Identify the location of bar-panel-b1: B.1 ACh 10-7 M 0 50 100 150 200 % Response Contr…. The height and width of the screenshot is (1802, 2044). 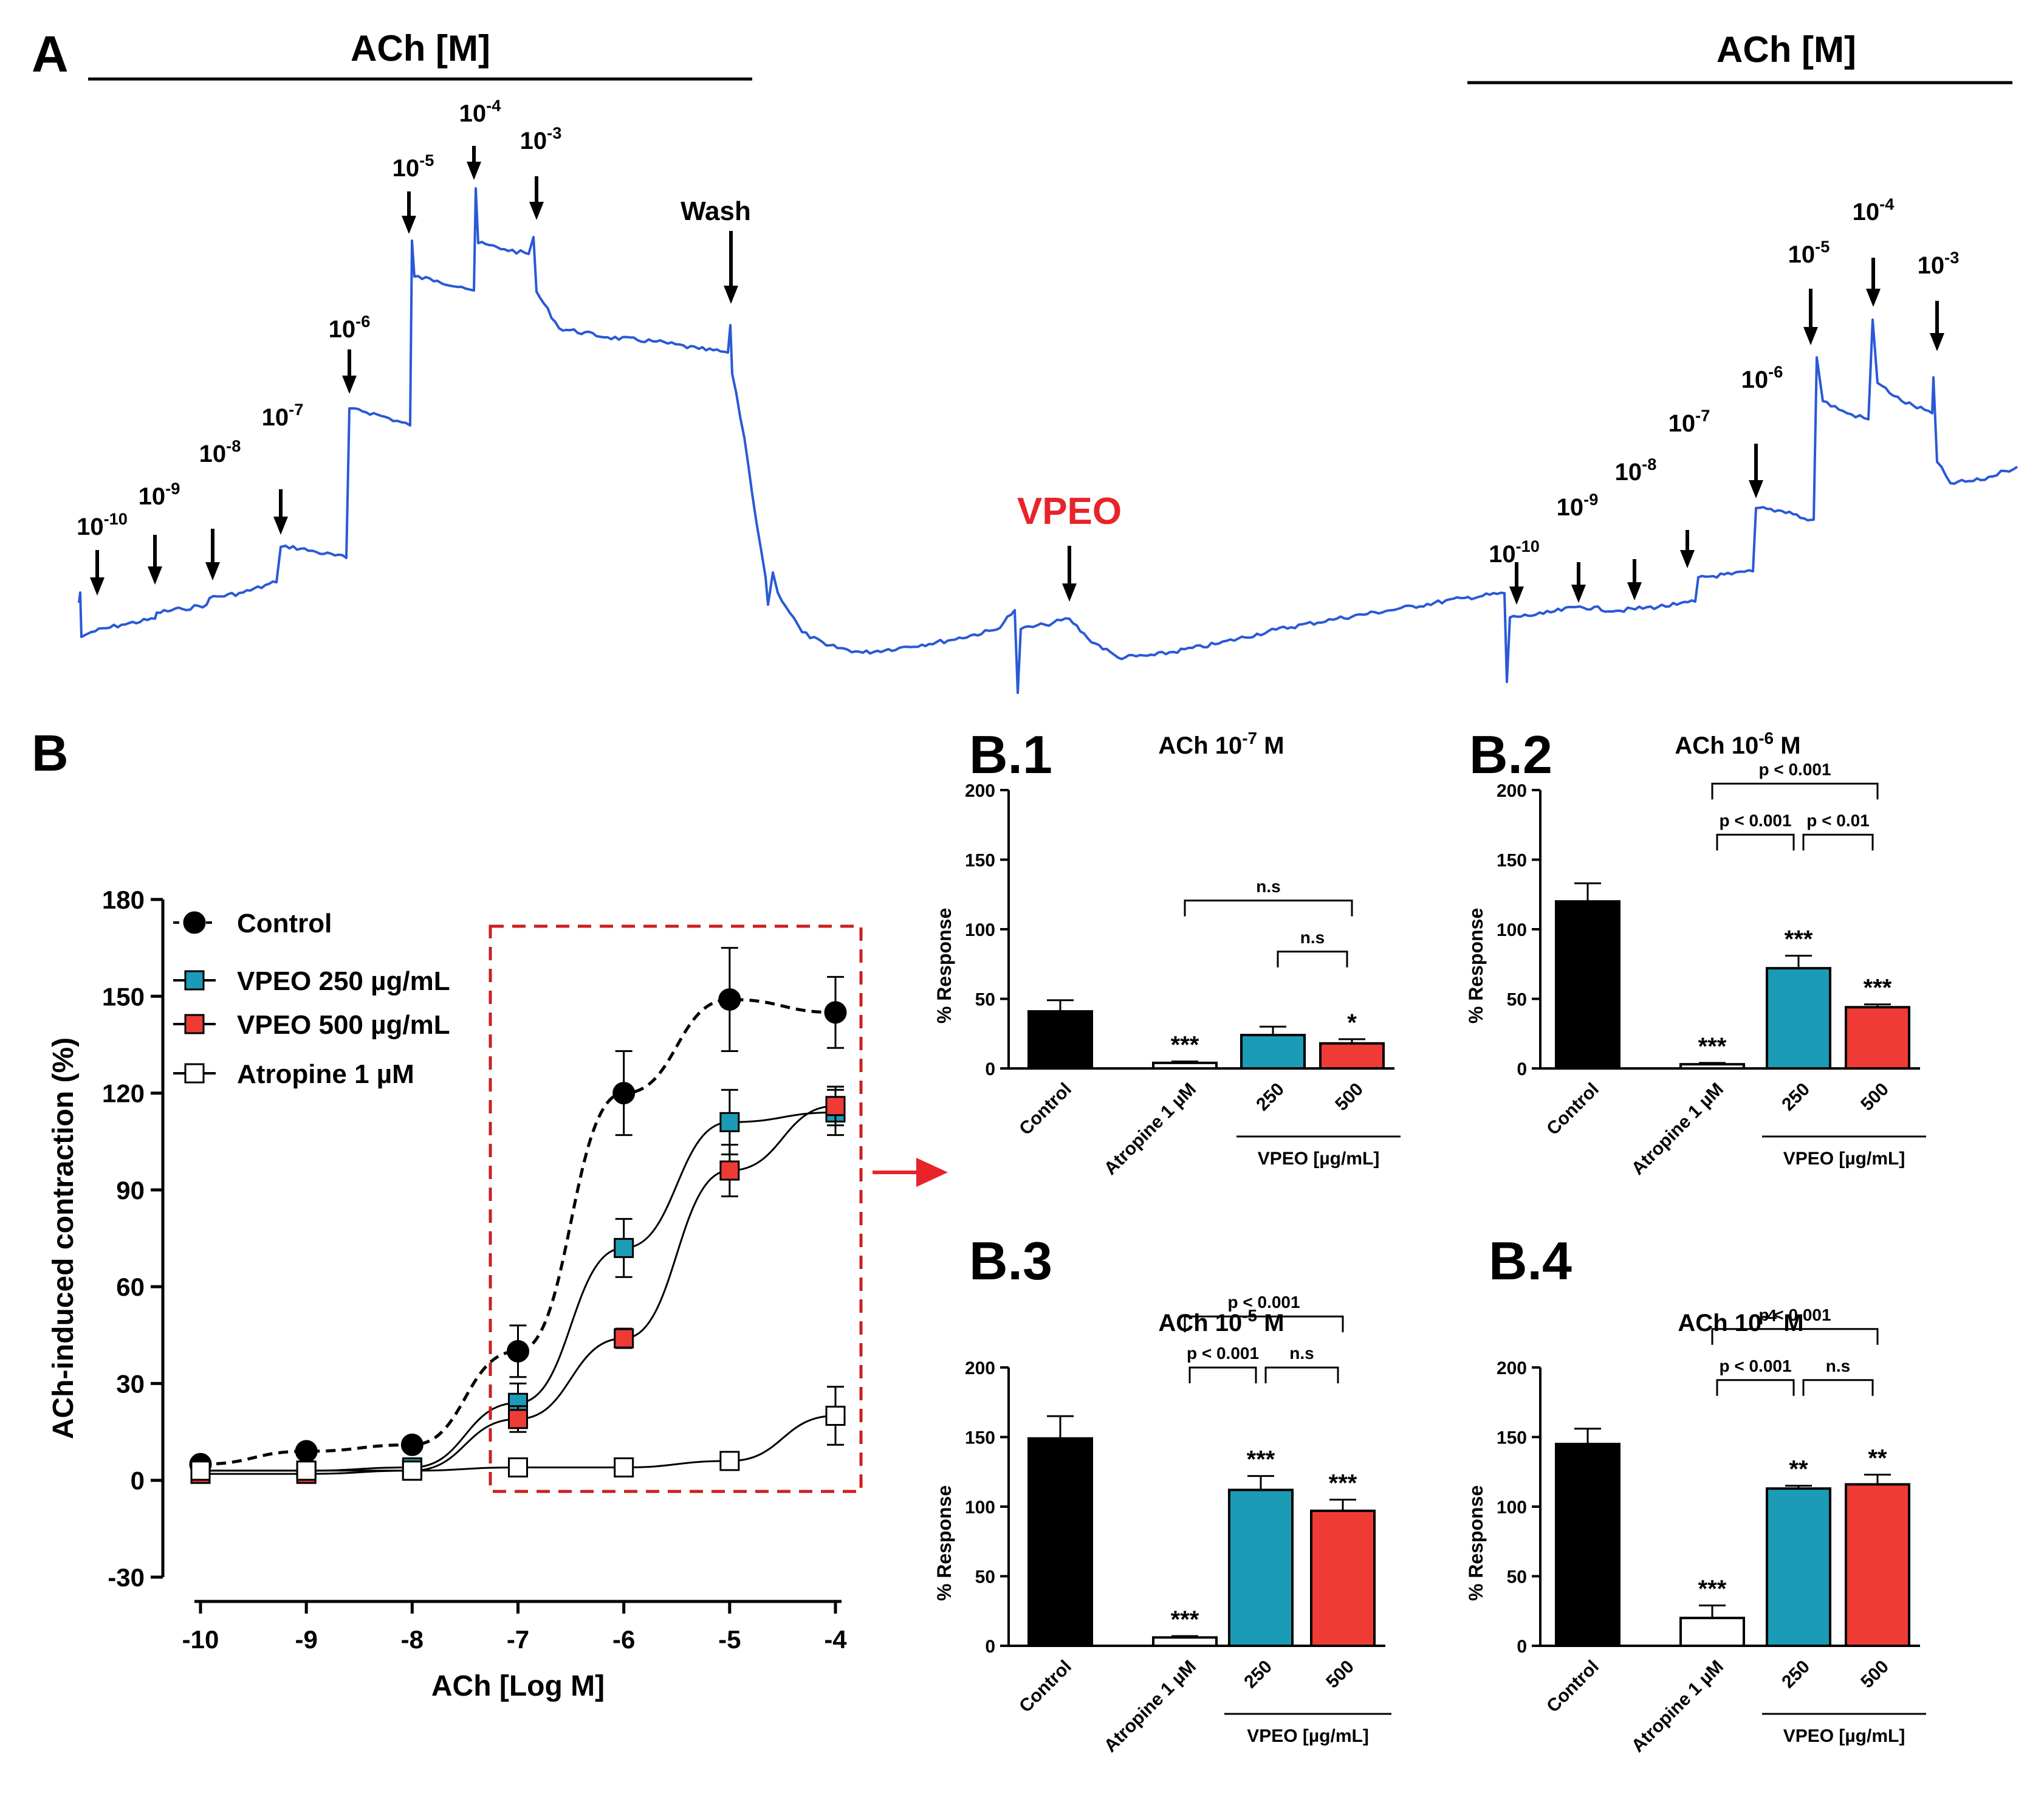
(1167, 951).